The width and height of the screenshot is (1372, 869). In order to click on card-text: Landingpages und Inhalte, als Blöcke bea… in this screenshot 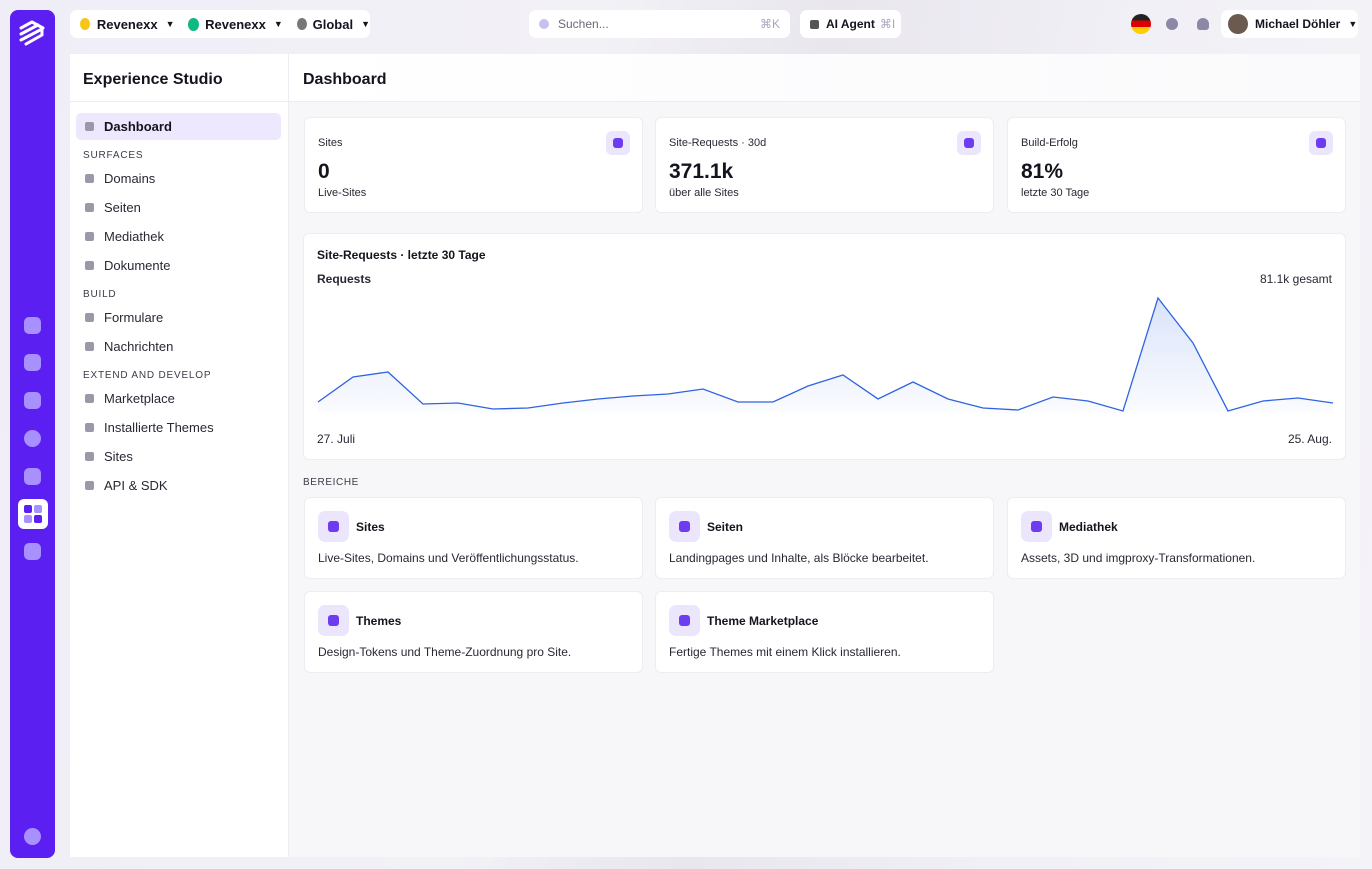, I will do `click(799, 558)`.